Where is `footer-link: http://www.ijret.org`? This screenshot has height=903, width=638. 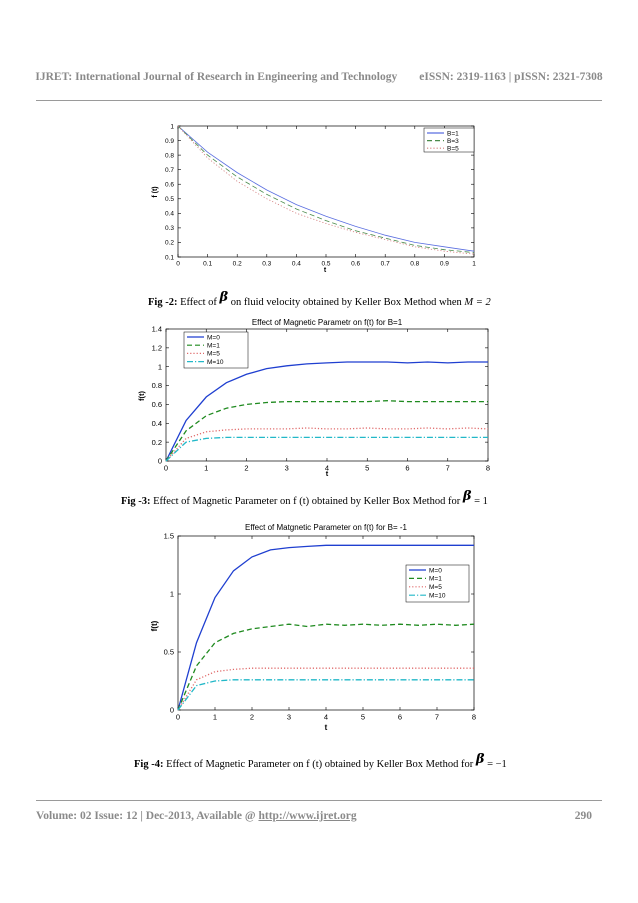
footer-link: http://www.ijret.org is located at coordinates (307, 816).